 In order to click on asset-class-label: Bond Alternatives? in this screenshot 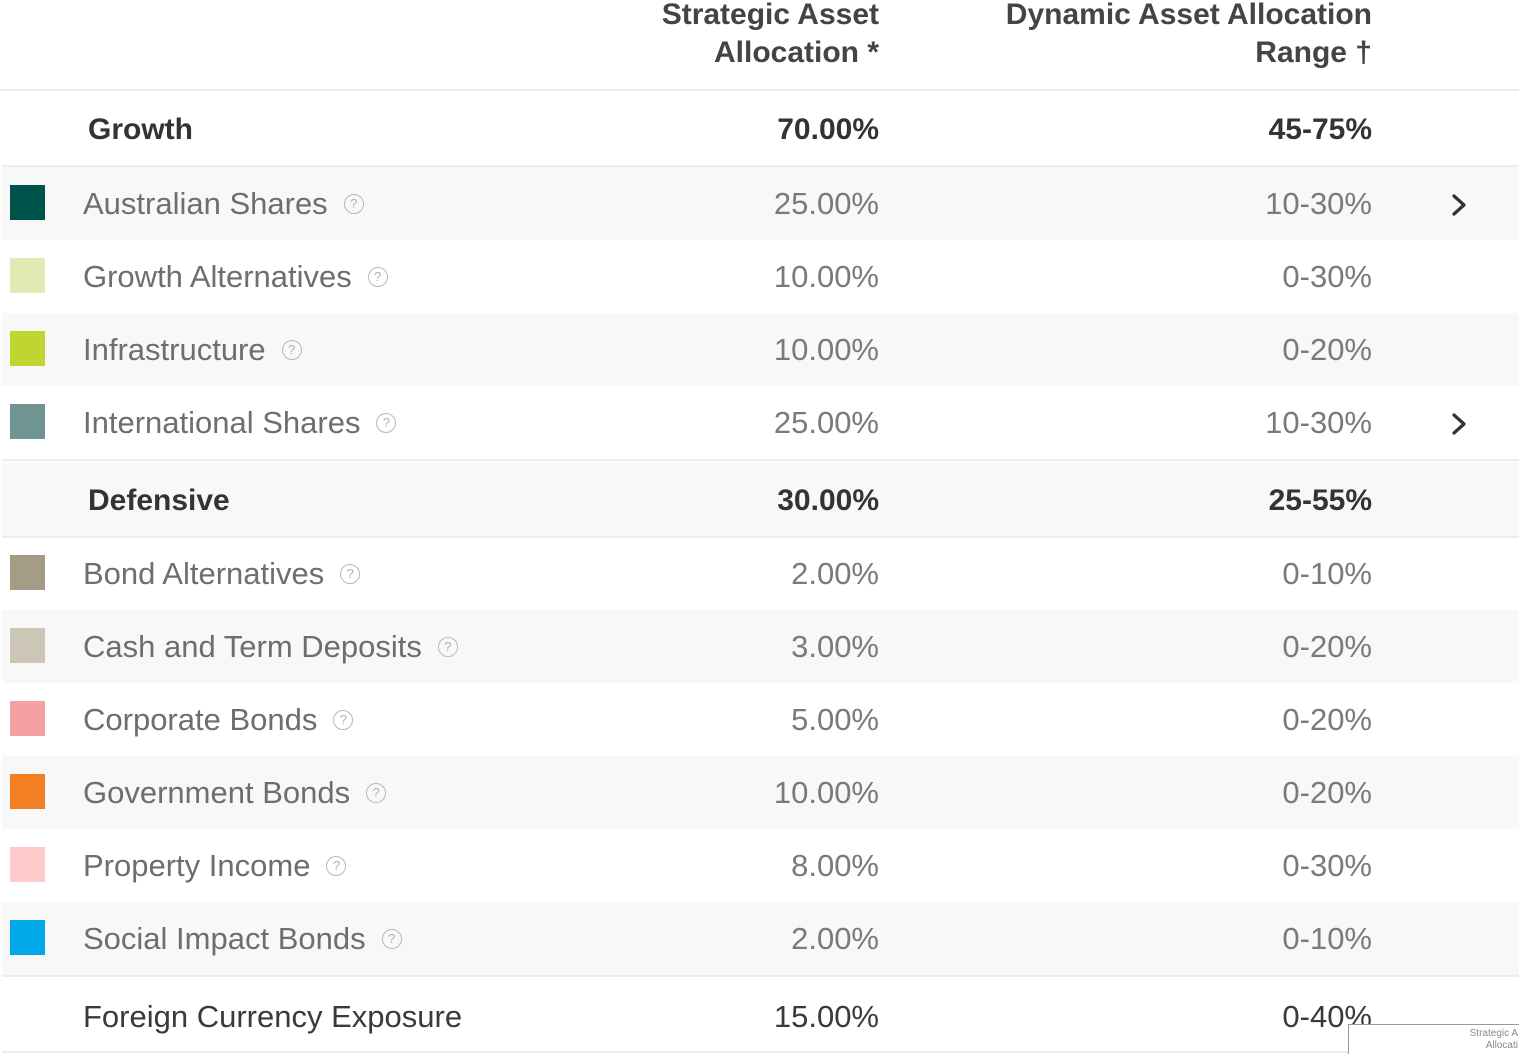, I will do `click(222, 573)`.